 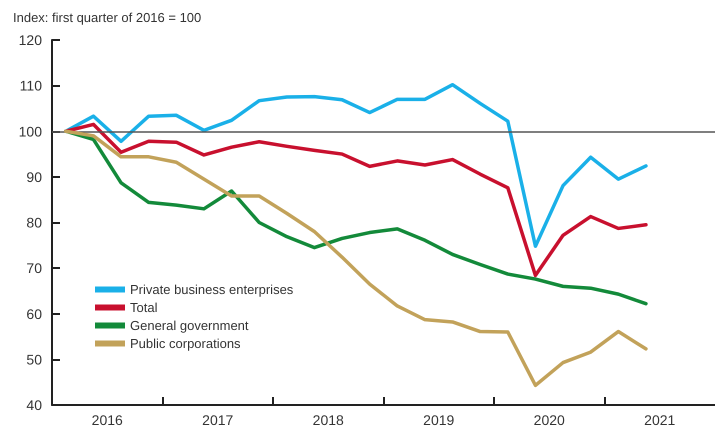 What do you see at coordinates (328, 420) in the screenshot?
I see `x-tick-label: 2018` at bounding box center [328, 420].